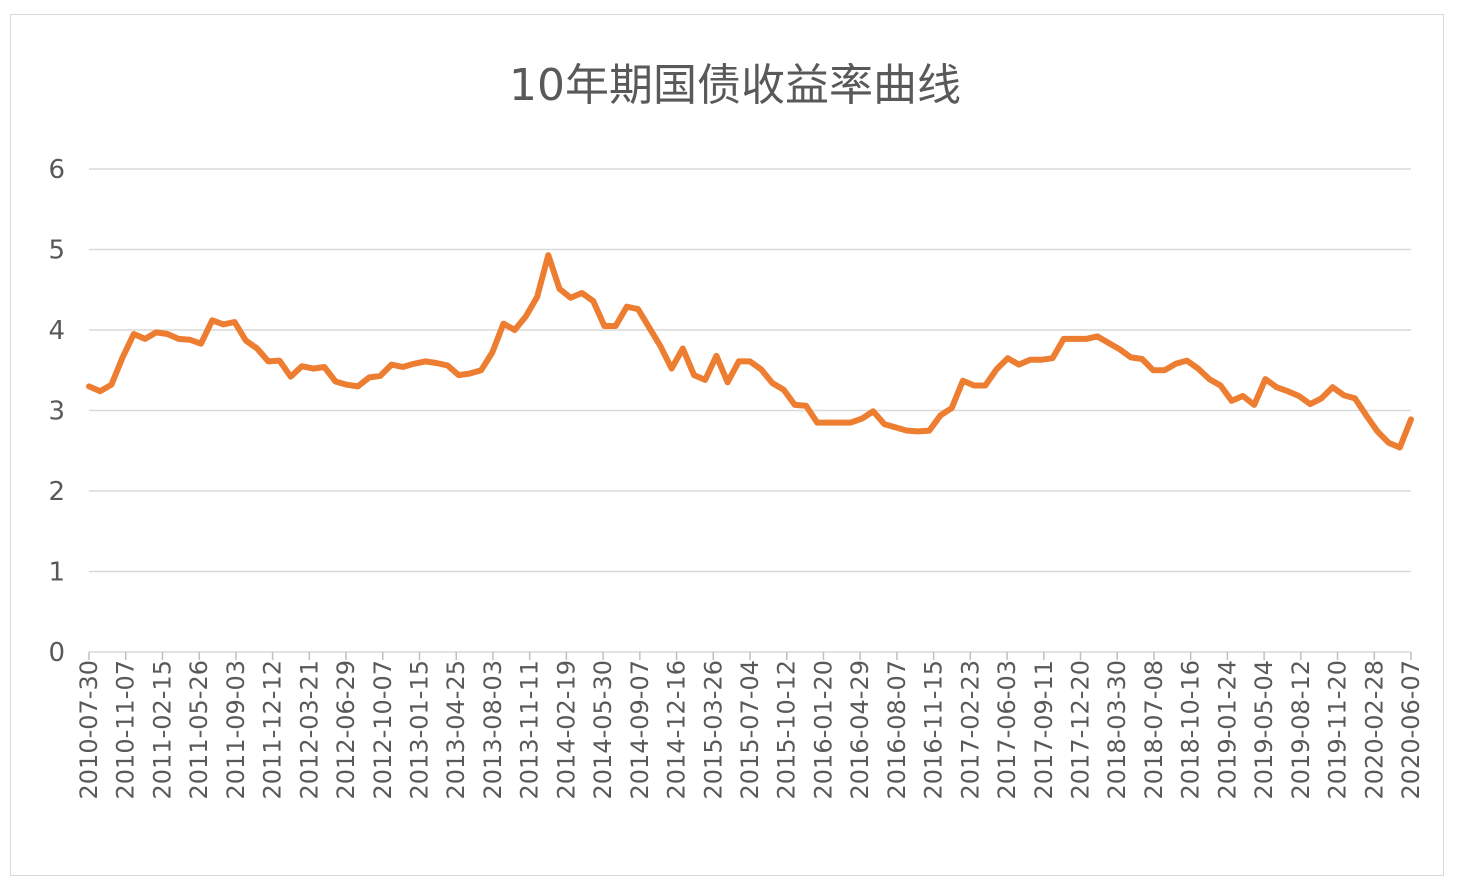 The height and width of the screenshot is (884, 1457). What do you see at coordinates (1301, 729) in the screenshot?
I see `x-tick-label: 2019-08-12` at bounding box center [1301, 729].